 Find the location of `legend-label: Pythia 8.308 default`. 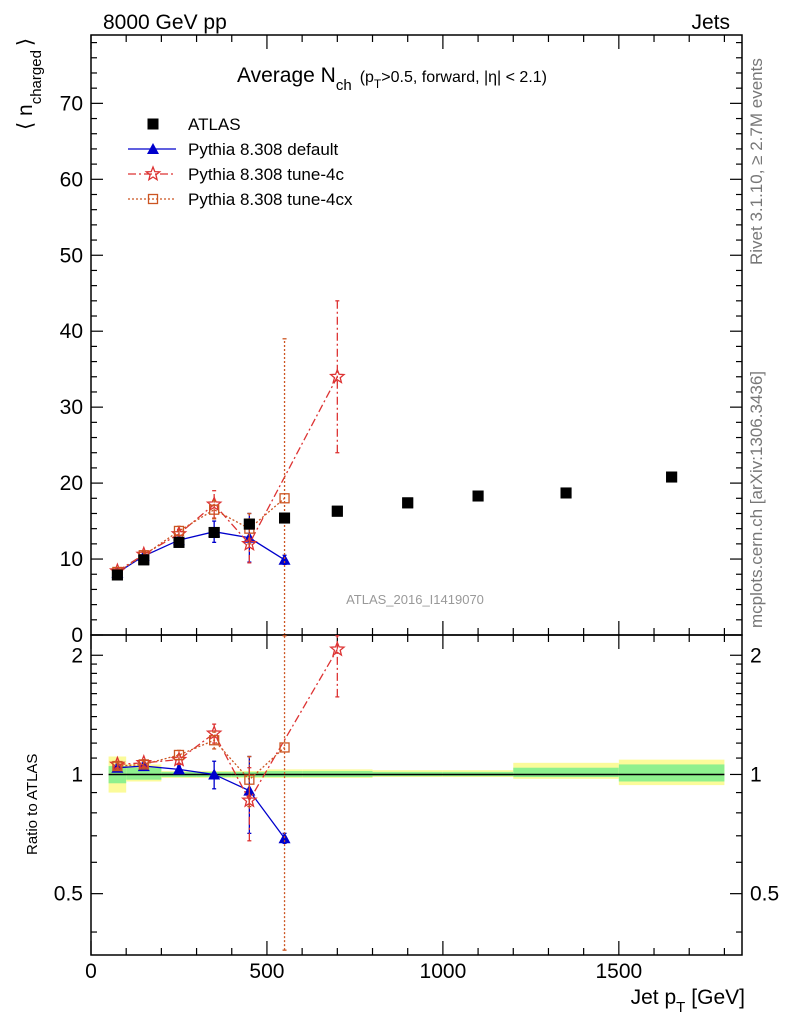

legend-label: Pythia 8.308 default is located at coordinates (263, 149).